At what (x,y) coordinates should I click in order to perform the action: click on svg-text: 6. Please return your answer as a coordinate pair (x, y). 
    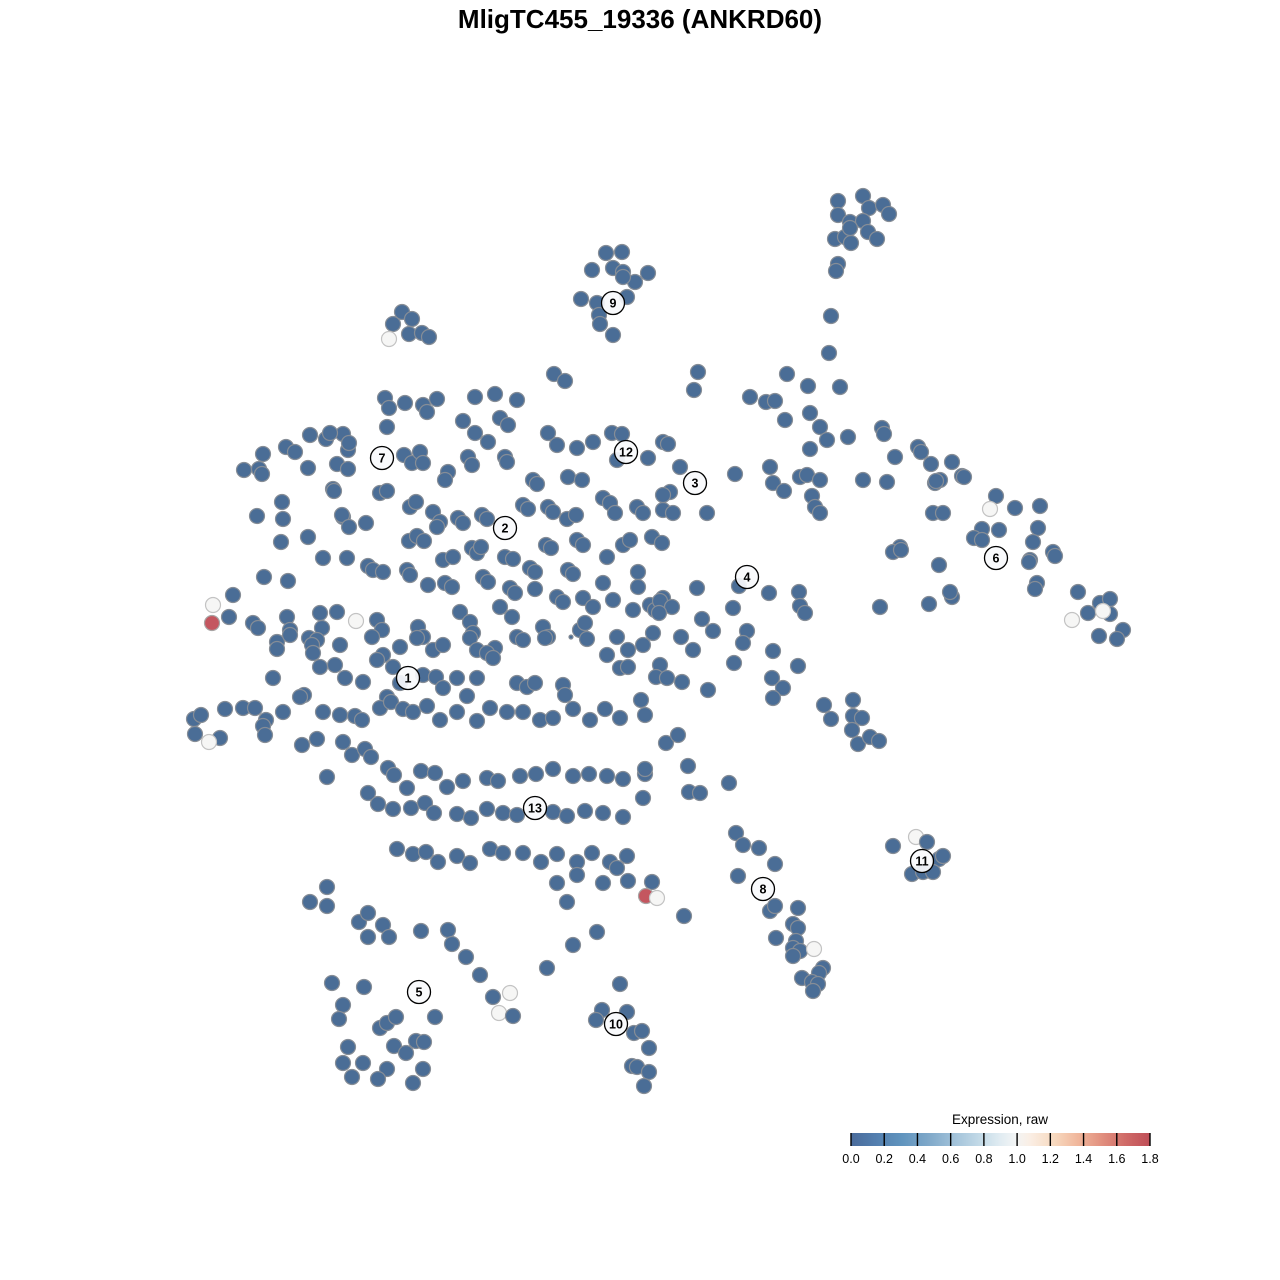
    Looking at the image, I should click on (996, 559).